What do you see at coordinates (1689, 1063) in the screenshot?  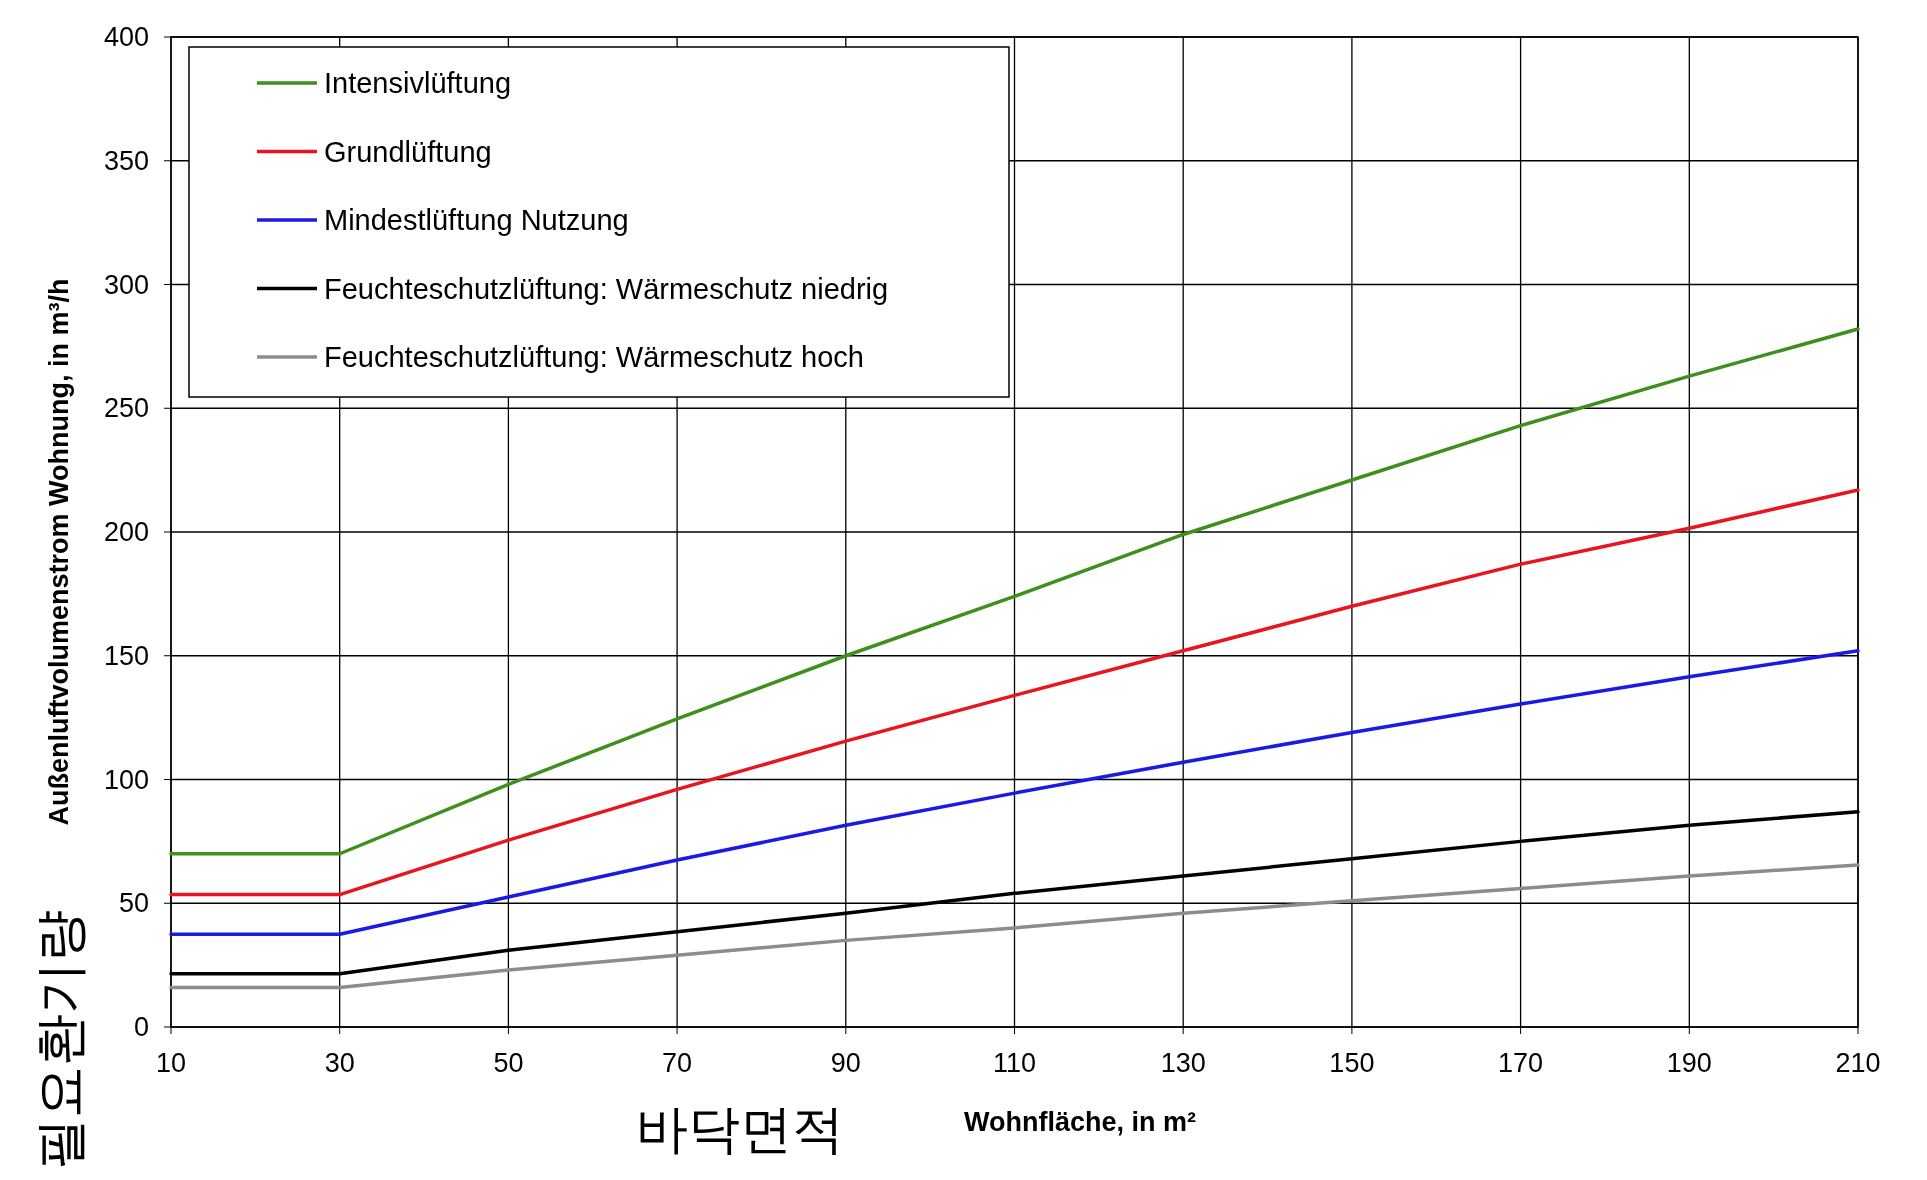 I see `x-tick-label: 190` at bounding box center [1689, 1063].